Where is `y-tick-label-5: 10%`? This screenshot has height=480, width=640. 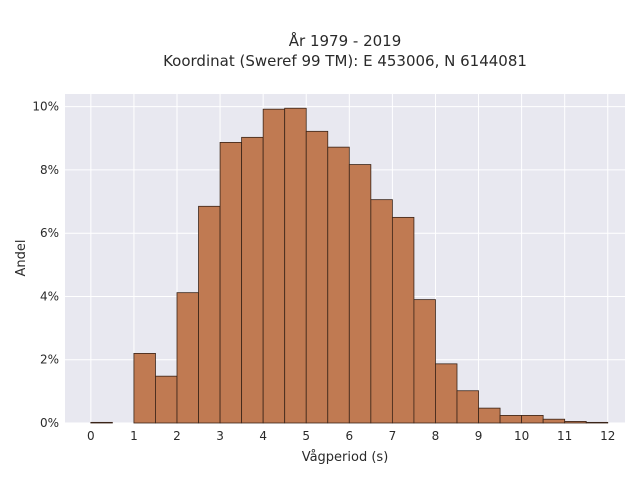 y-tick-label-5: 10% is located at coordinates (45, 107).